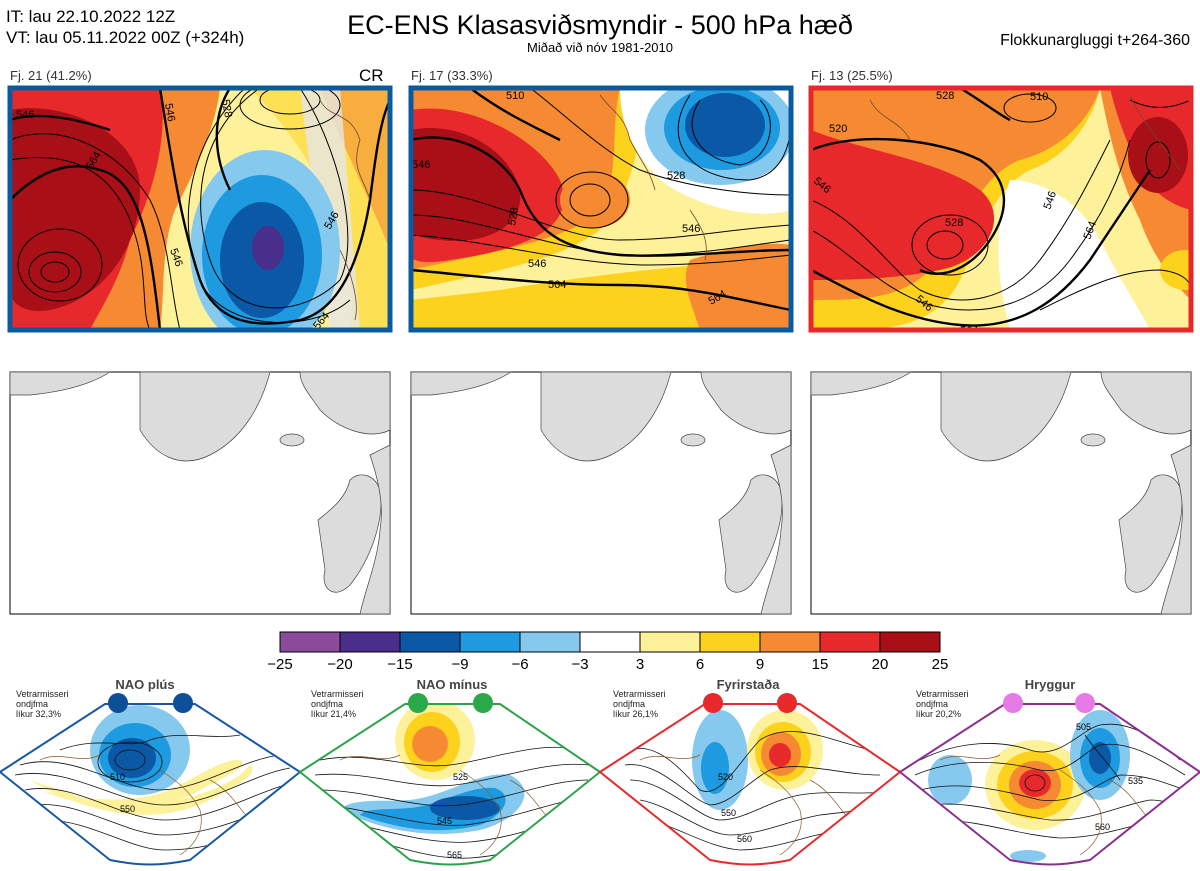 This screenshot has width=1200, height=871. What do you see at coordinates (640, 664) in the screenshot?
I see `colorbar-tick-label: 3` at bounding box center [640, 664].